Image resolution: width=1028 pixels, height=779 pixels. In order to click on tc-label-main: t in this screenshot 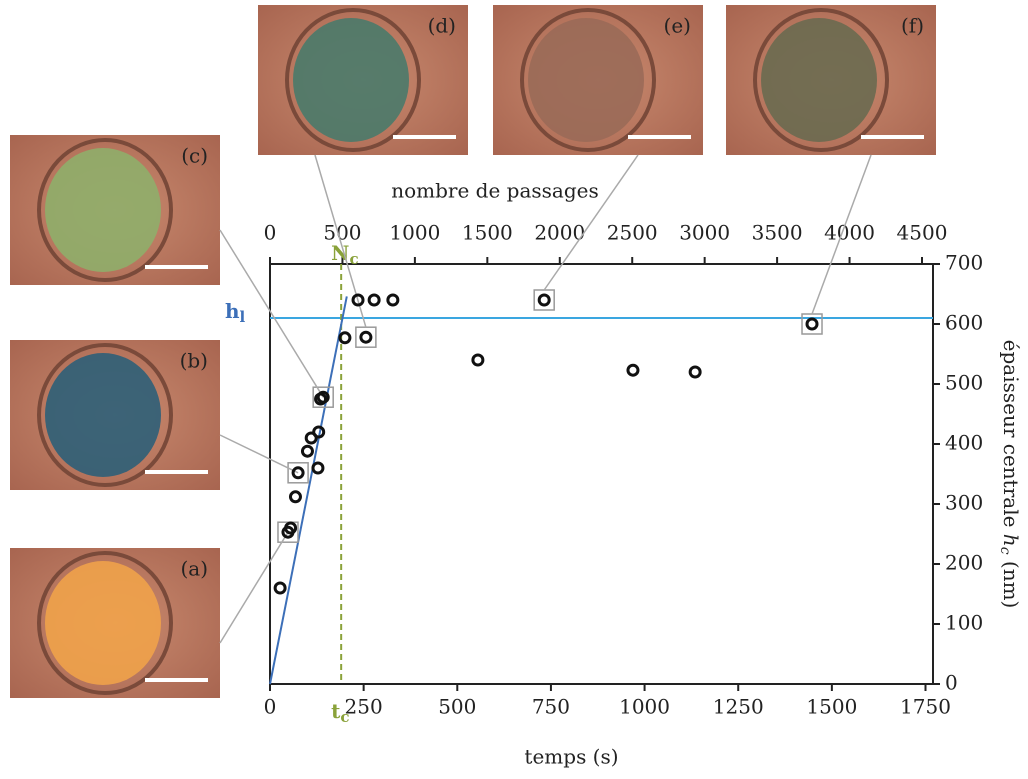, I will do `click(336, 711)`.